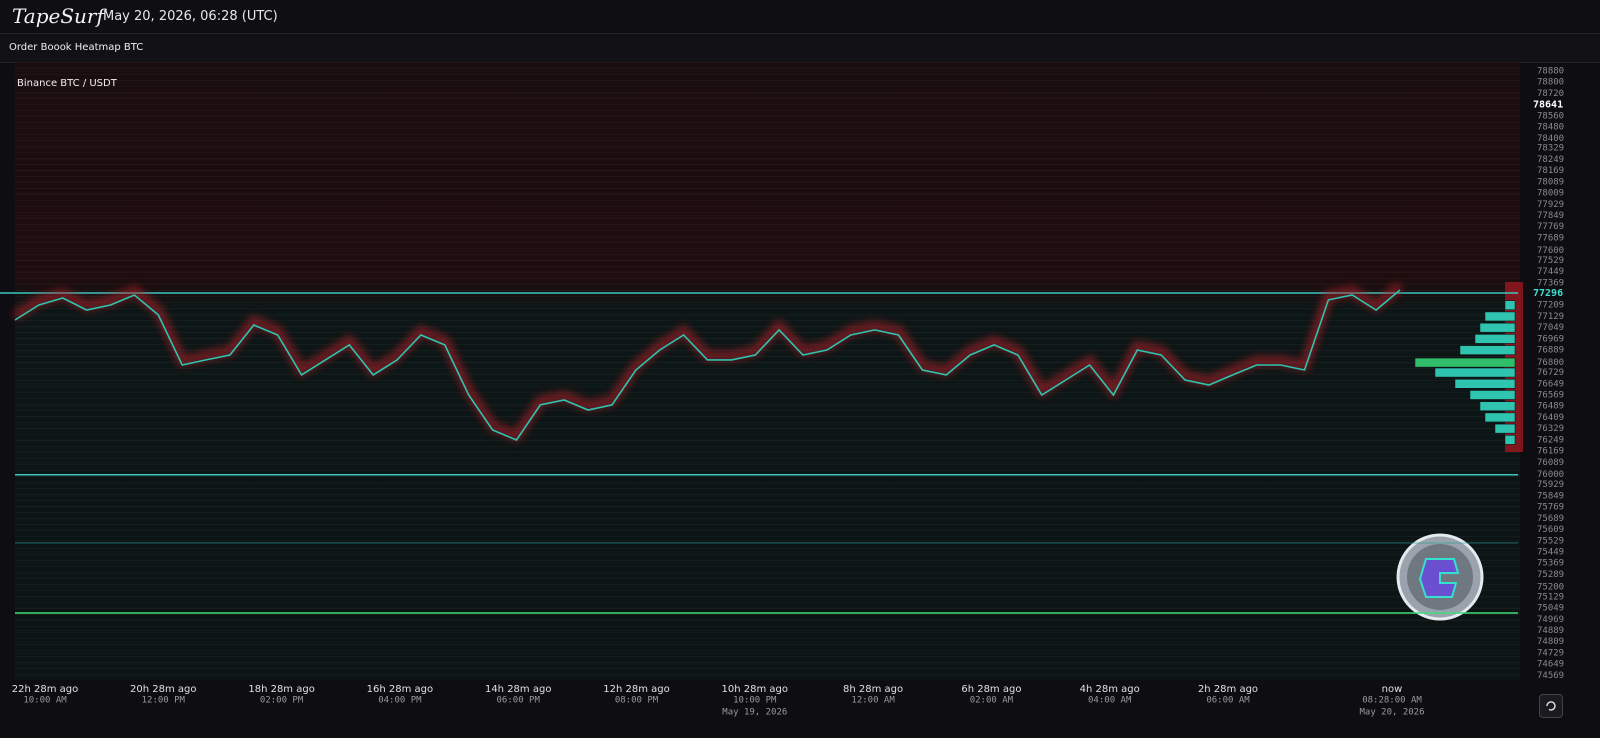 The height and width of the screenshot is (738, 1600). What do you see at coordinates (1550, 564) in the screenshot?
I see `y-tick-label: 75369` at bounding box center [1550, 564].